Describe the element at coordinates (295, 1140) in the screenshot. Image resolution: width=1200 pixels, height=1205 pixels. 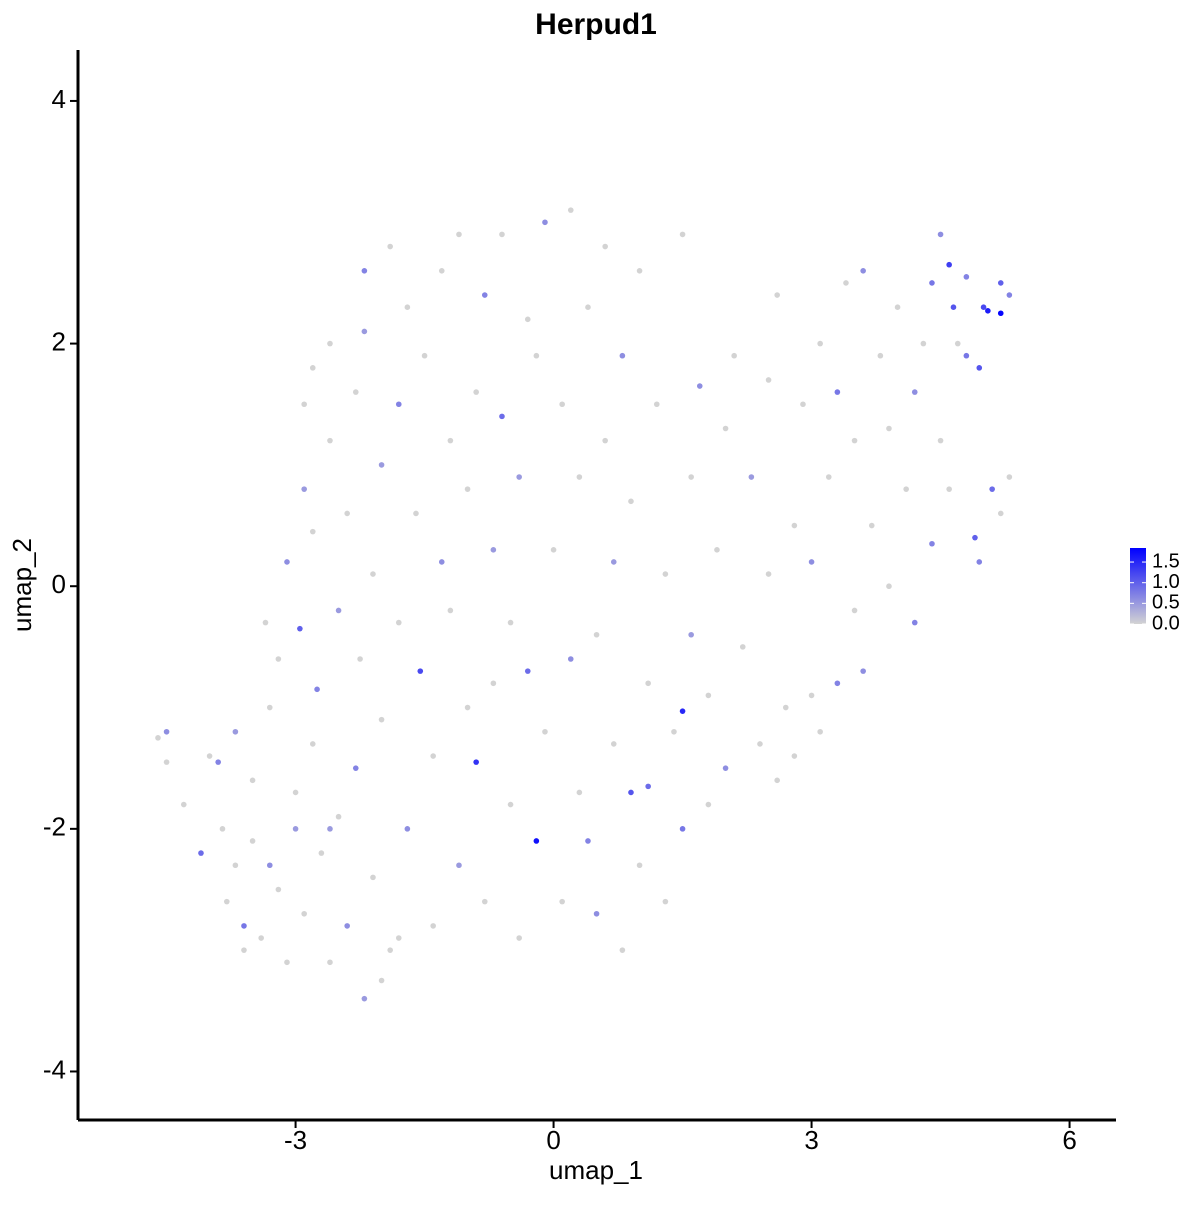
I see `x-tick-label: -3` at that location.